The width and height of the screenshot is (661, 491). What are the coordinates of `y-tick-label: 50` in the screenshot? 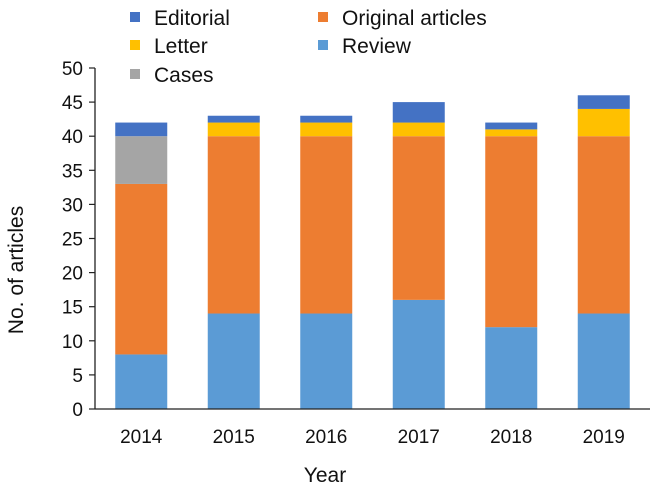 It's located at (72, 69).